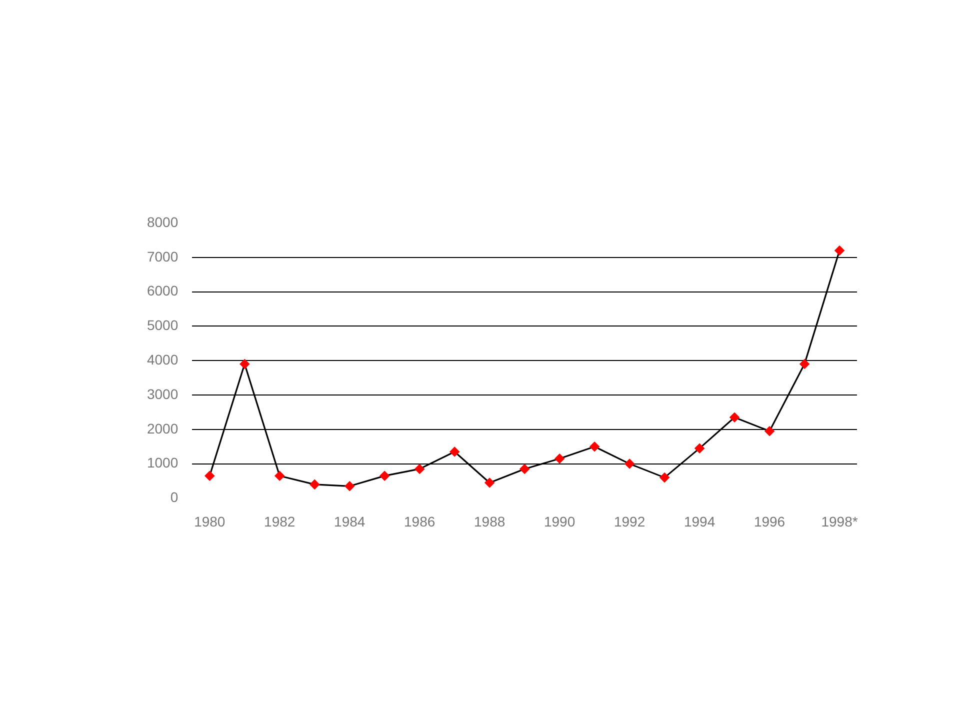  Describe the element at coordinates (162, 394) in the screenshot. I see `y-tick-label: 3000` at that location.